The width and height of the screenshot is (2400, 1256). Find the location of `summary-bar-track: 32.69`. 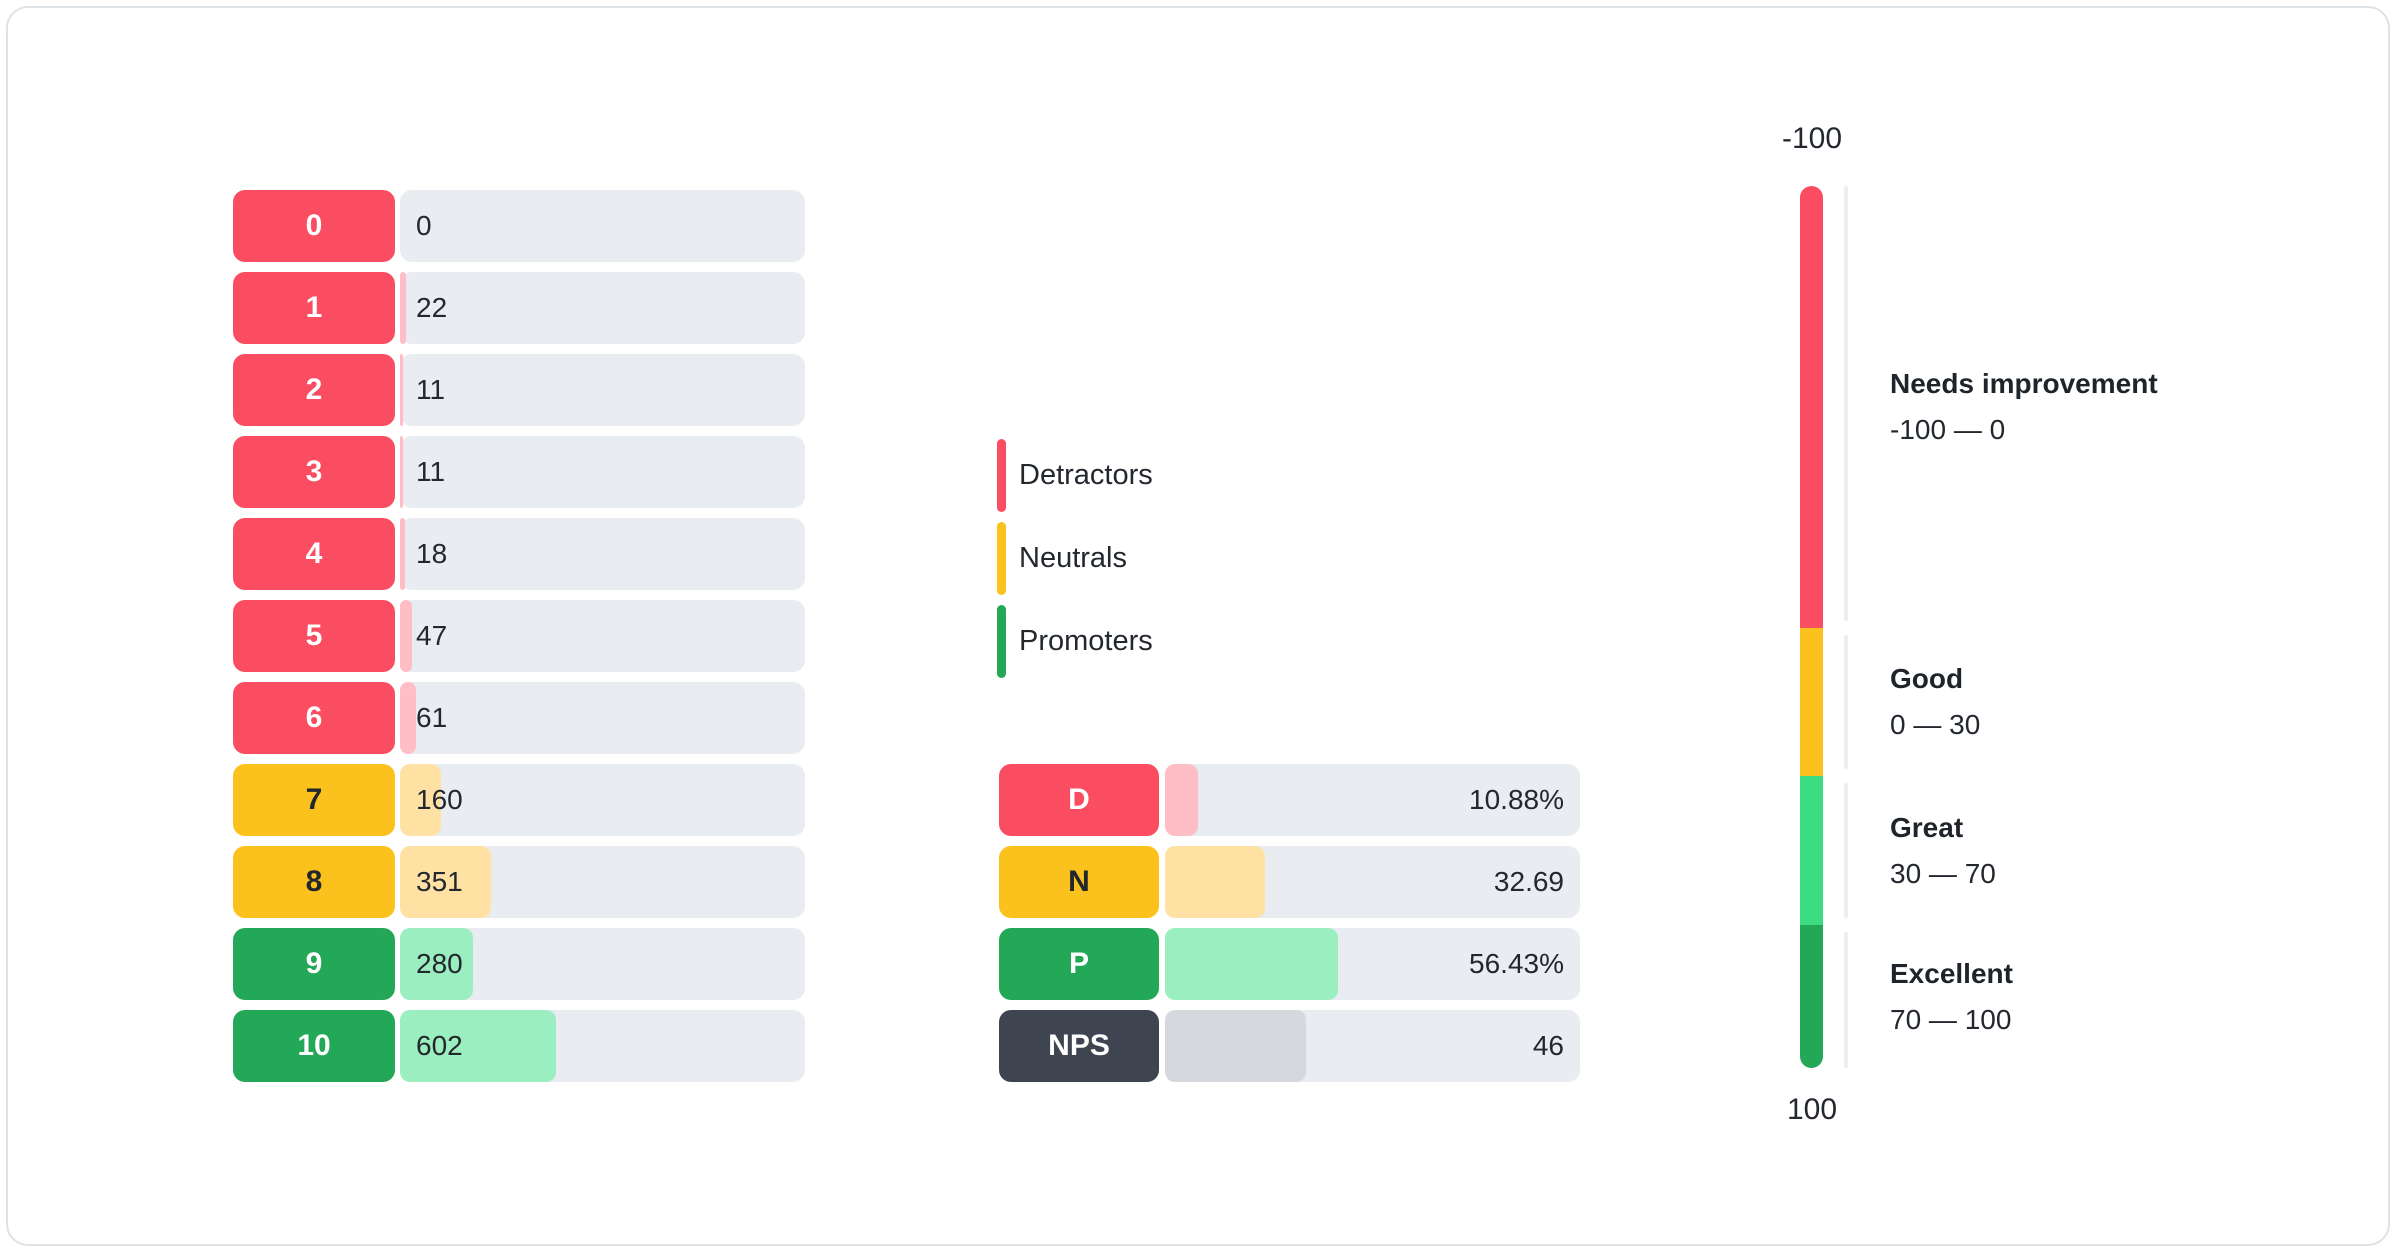

summary-bar-track: 32.69 is located at coordinates (1372, 882).